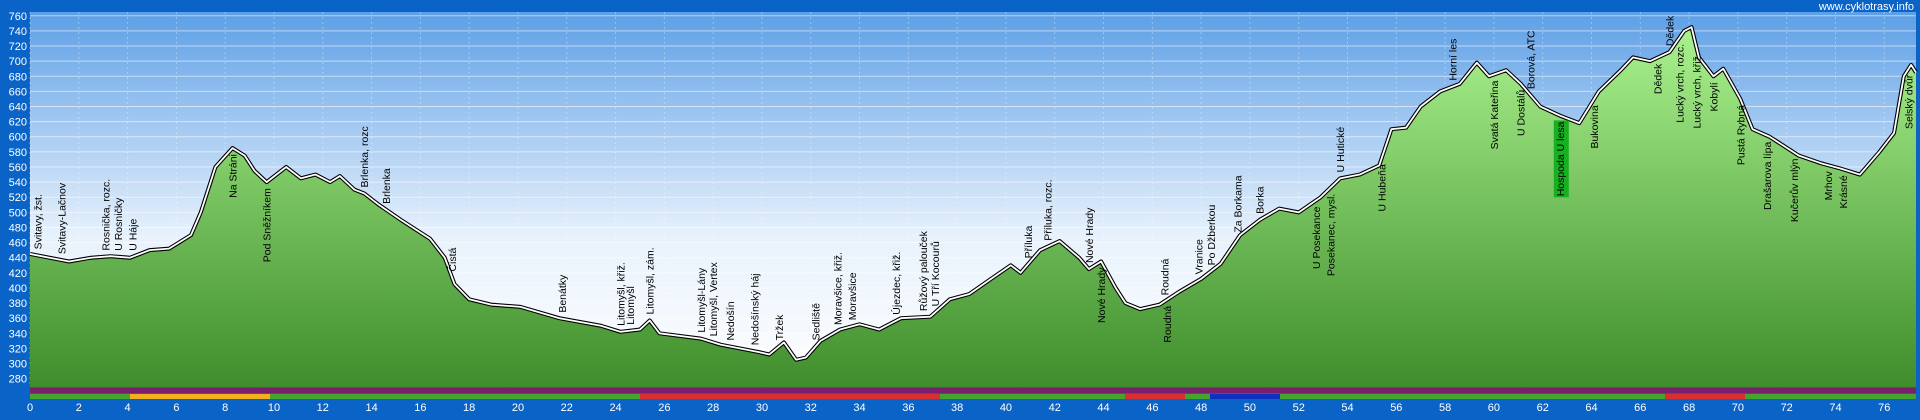 The image size is (1920, 420). Describe the element at coordinates (817, 322) in the screenshot. I see `place-label: Sedliště` at that location.